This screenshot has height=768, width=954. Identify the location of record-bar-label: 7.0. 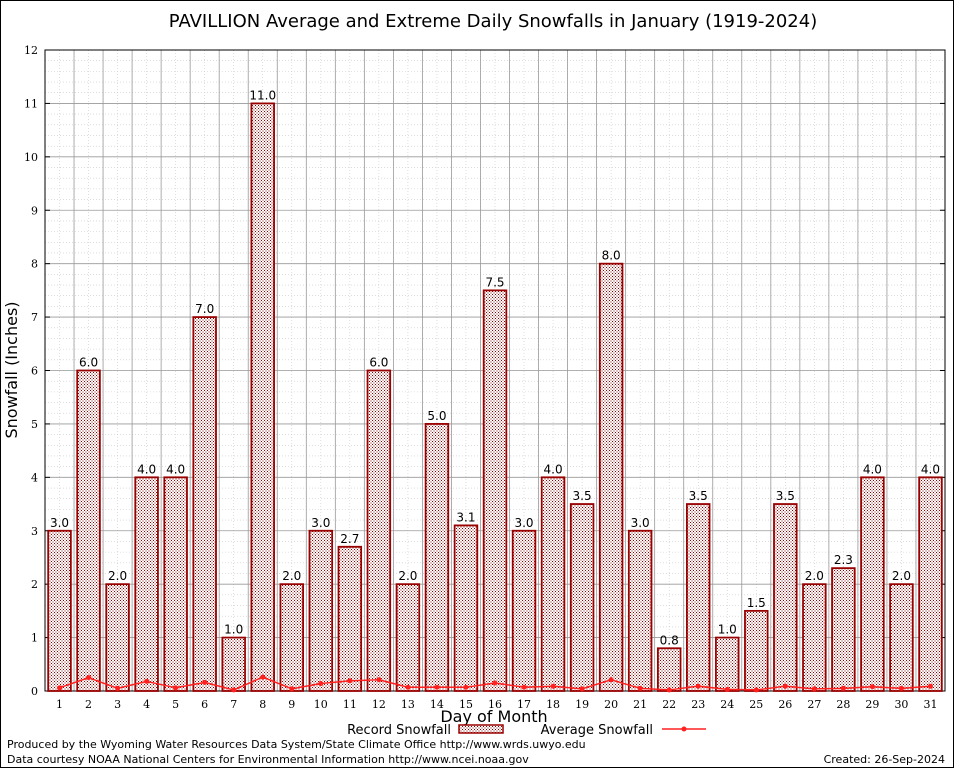
(204, 309).